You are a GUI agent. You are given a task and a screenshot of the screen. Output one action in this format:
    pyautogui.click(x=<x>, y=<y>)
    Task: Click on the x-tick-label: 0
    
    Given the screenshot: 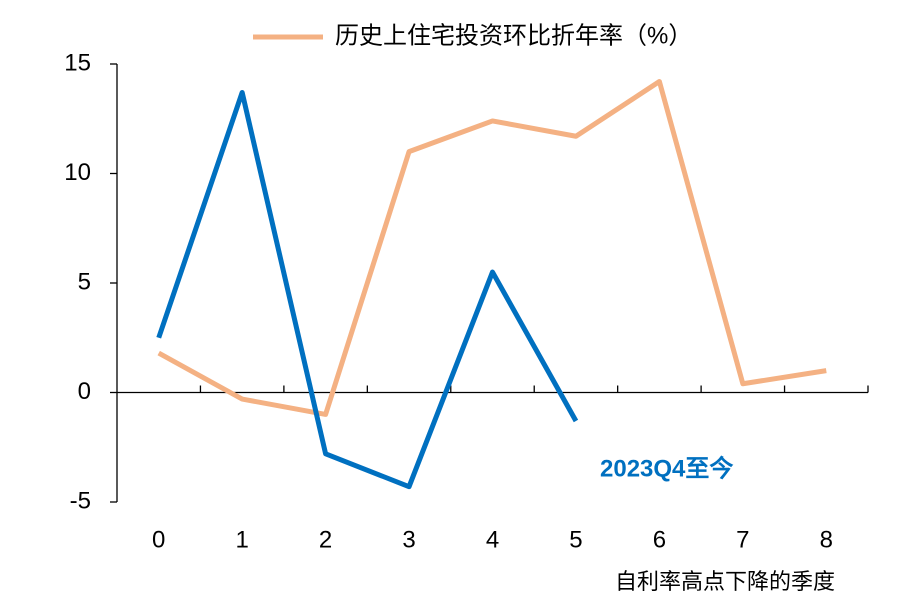 What is the action you would take?
    pyautogui.click(x=158, y=539)
    